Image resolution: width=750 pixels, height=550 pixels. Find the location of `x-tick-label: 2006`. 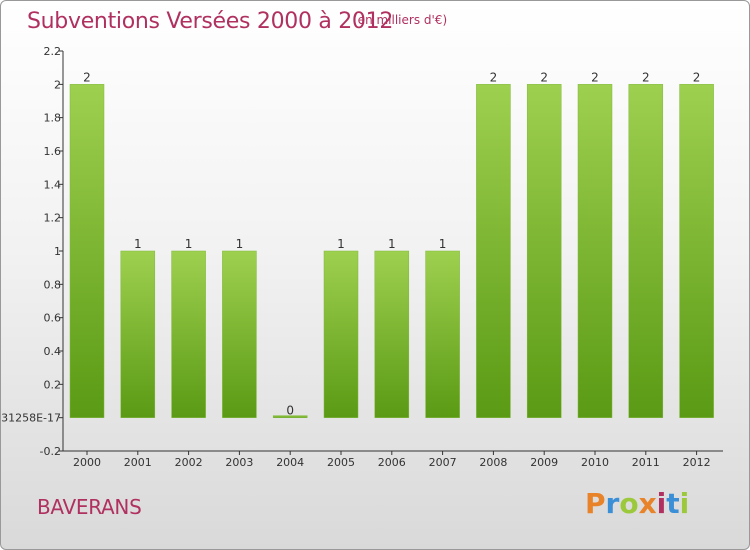

x-tick-label: 2006 is located at coordinates (392, 462).